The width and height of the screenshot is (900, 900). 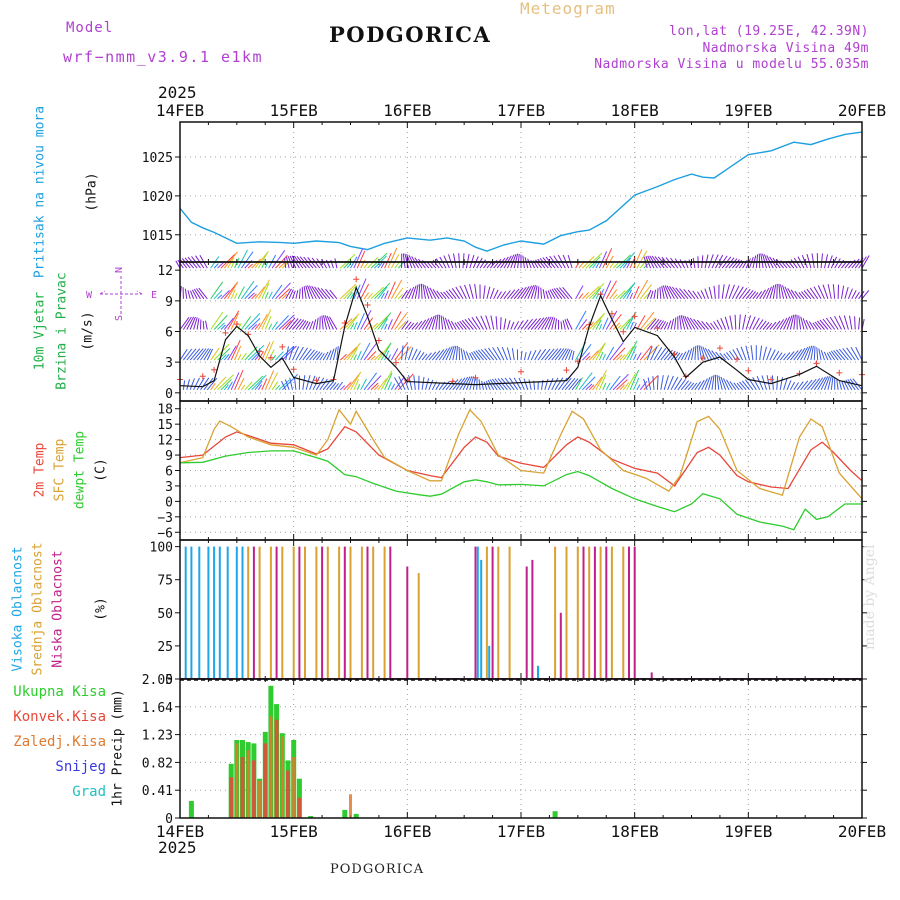 I want to click on legend-entry: Grad, so click(x=89, y=792).